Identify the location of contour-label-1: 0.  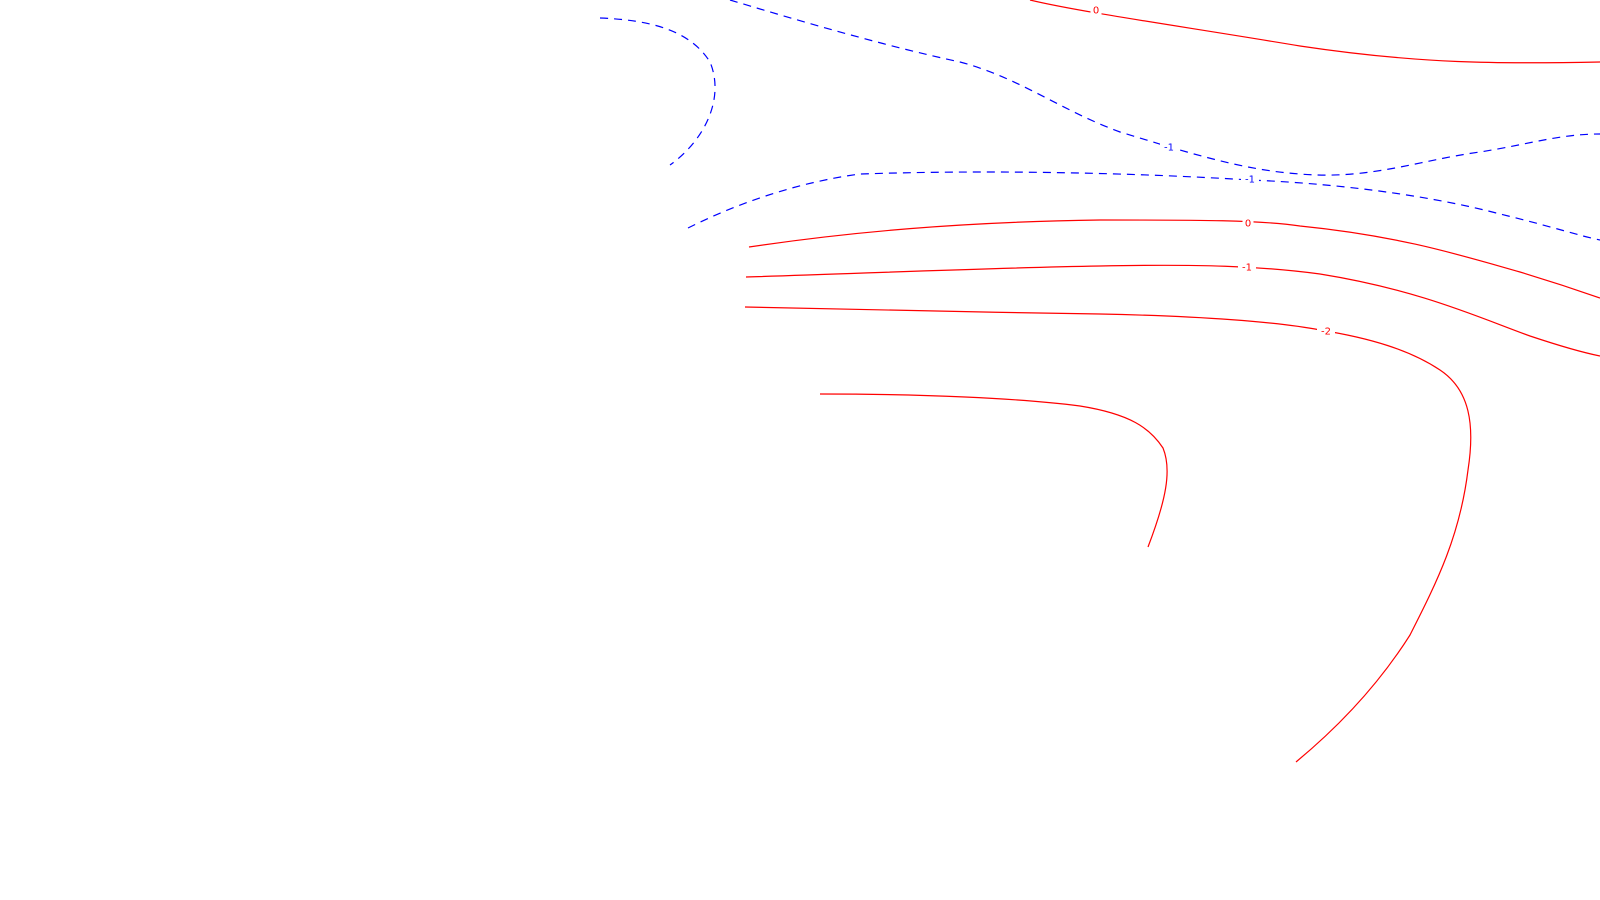
(1096, 11).